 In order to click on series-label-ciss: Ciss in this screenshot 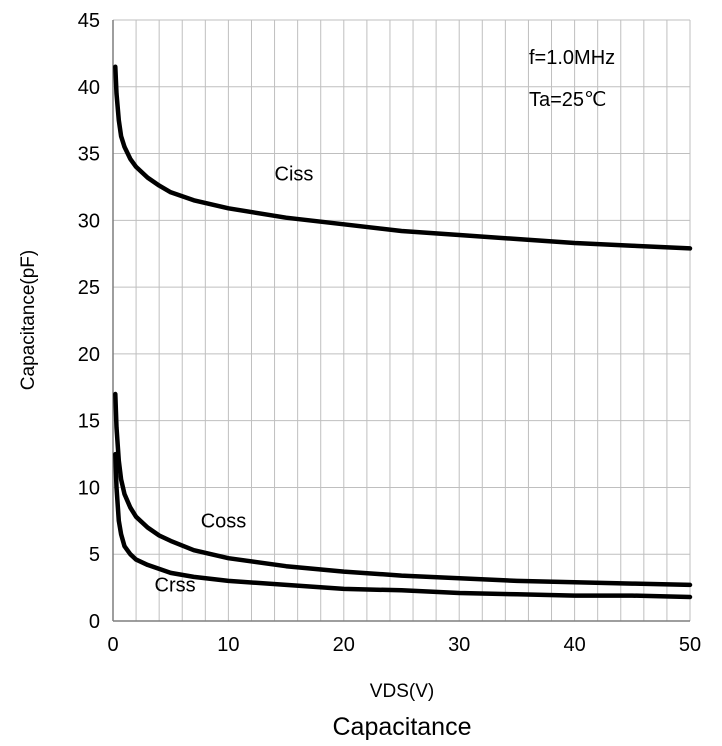, I will do `click(294, 174)`.